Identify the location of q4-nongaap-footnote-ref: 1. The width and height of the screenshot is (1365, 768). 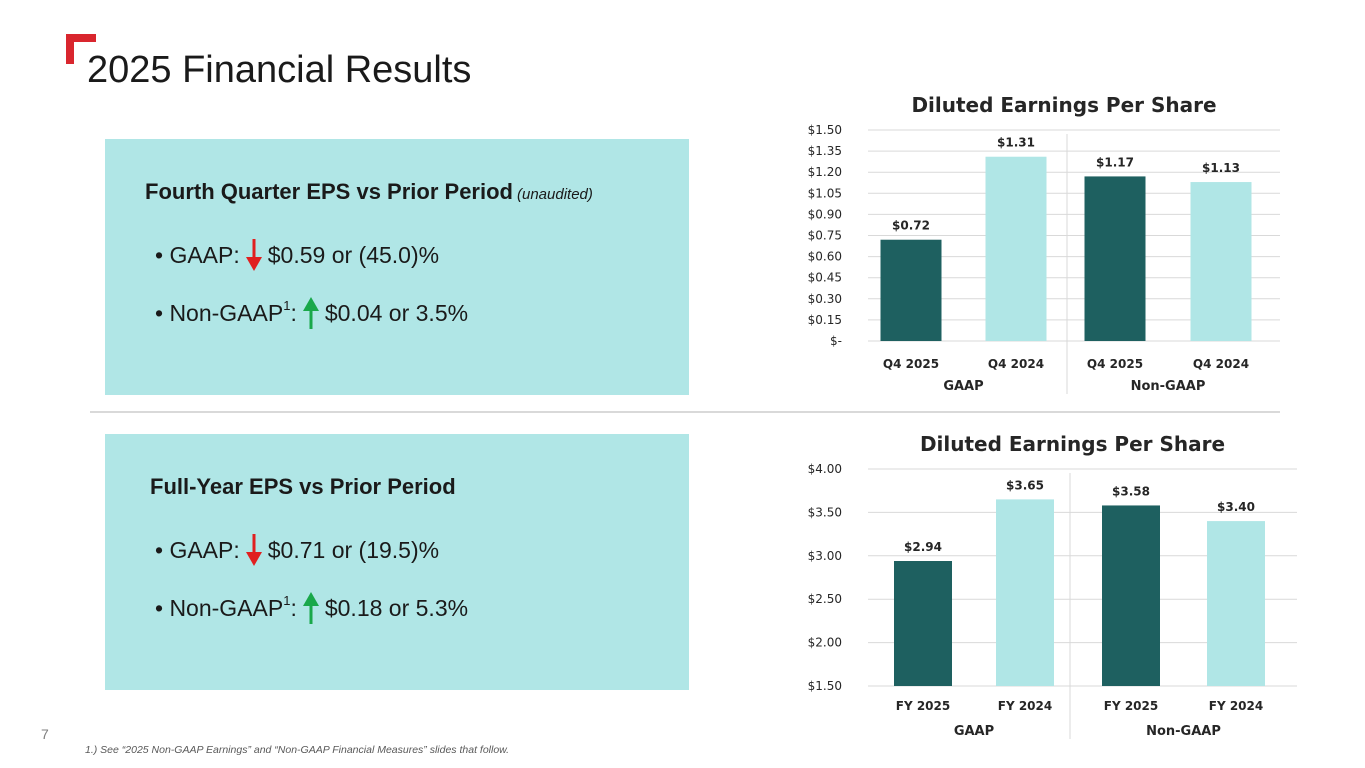
(287, 305).